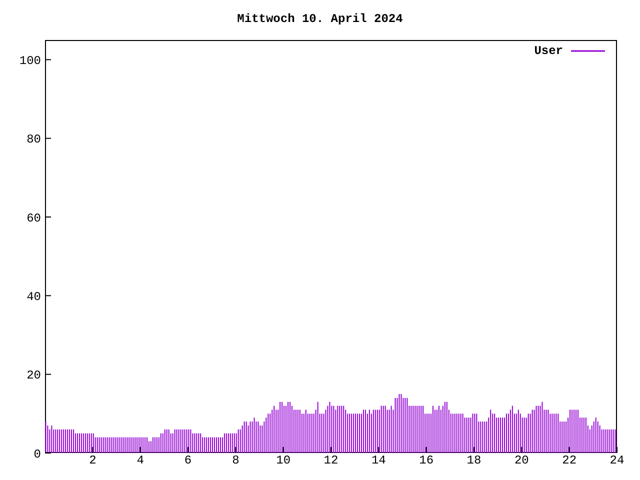 This screenshot has width=640, height=480. What do you see at coordinates (236, 461) in the screenshot?
I see `x-tick-label: 8` at bounding box center [236, 461].